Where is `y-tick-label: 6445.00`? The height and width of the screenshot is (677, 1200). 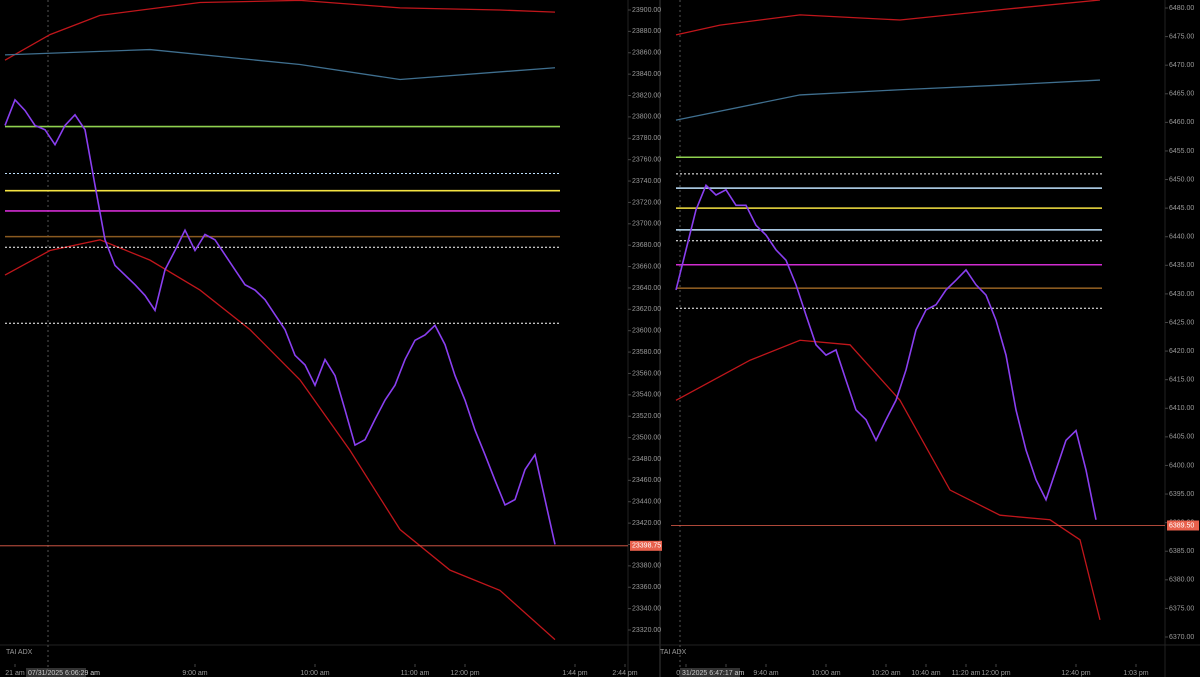
y-tick-label: 6445.00 is located at coordinates (1181, 208).